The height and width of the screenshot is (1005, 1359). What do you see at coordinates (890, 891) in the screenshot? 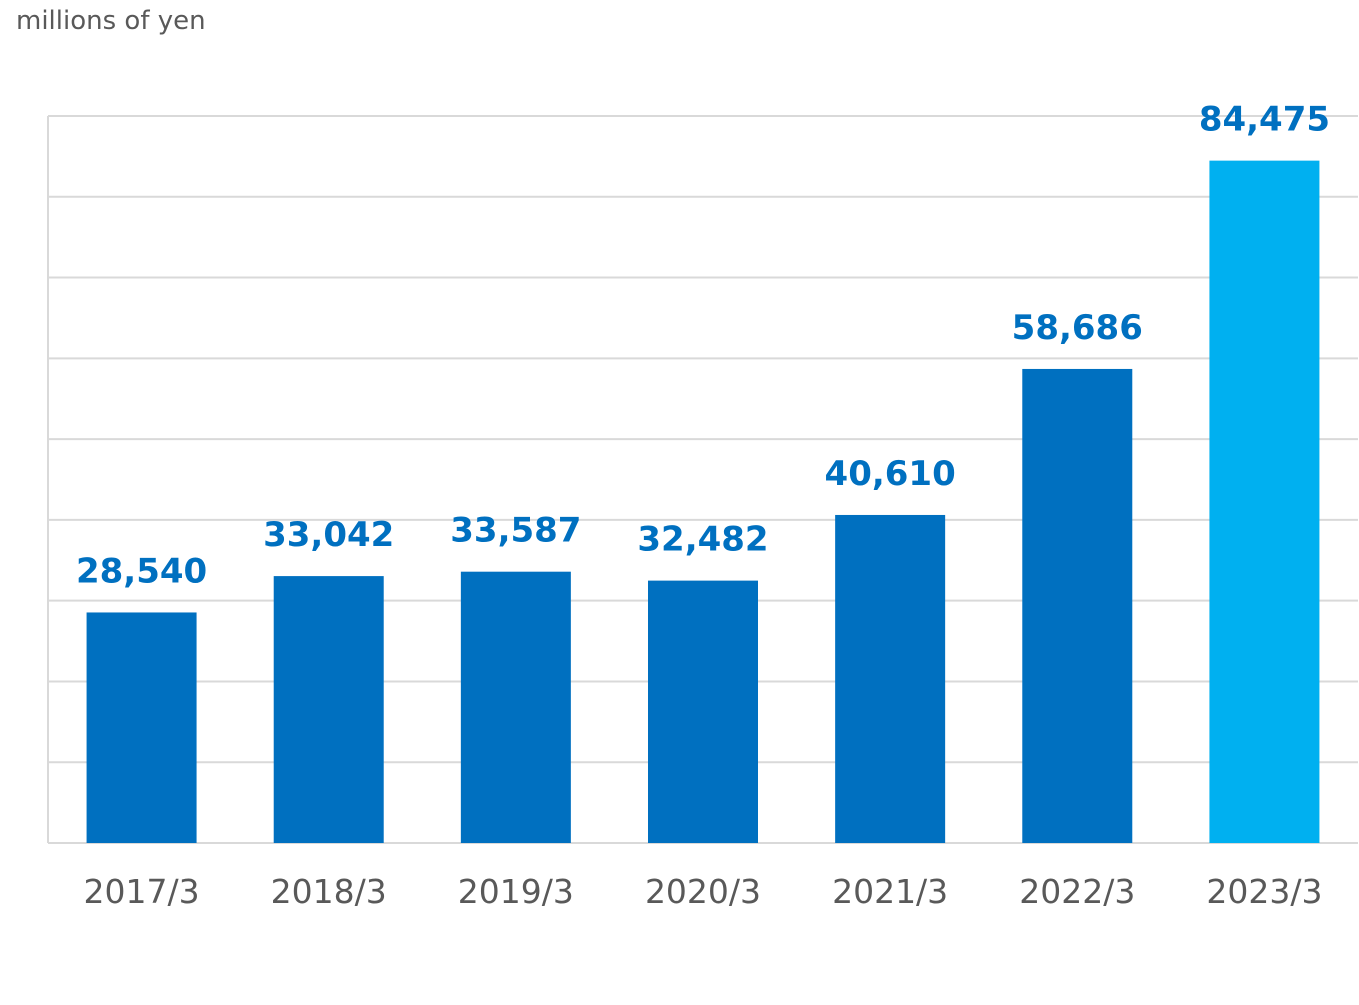
I see `x-tick-label: 2021/3` at bounding box center [890, 891].